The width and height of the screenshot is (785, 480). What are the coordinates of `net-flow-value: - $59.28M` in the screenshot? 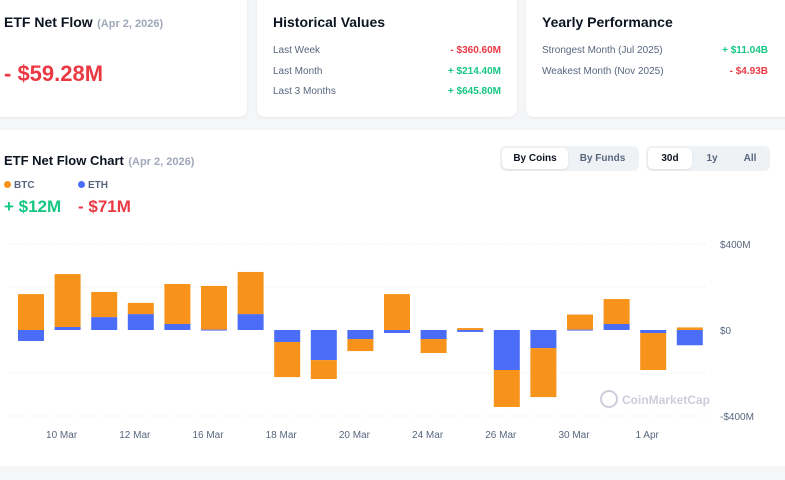 It's located at (54, 73).